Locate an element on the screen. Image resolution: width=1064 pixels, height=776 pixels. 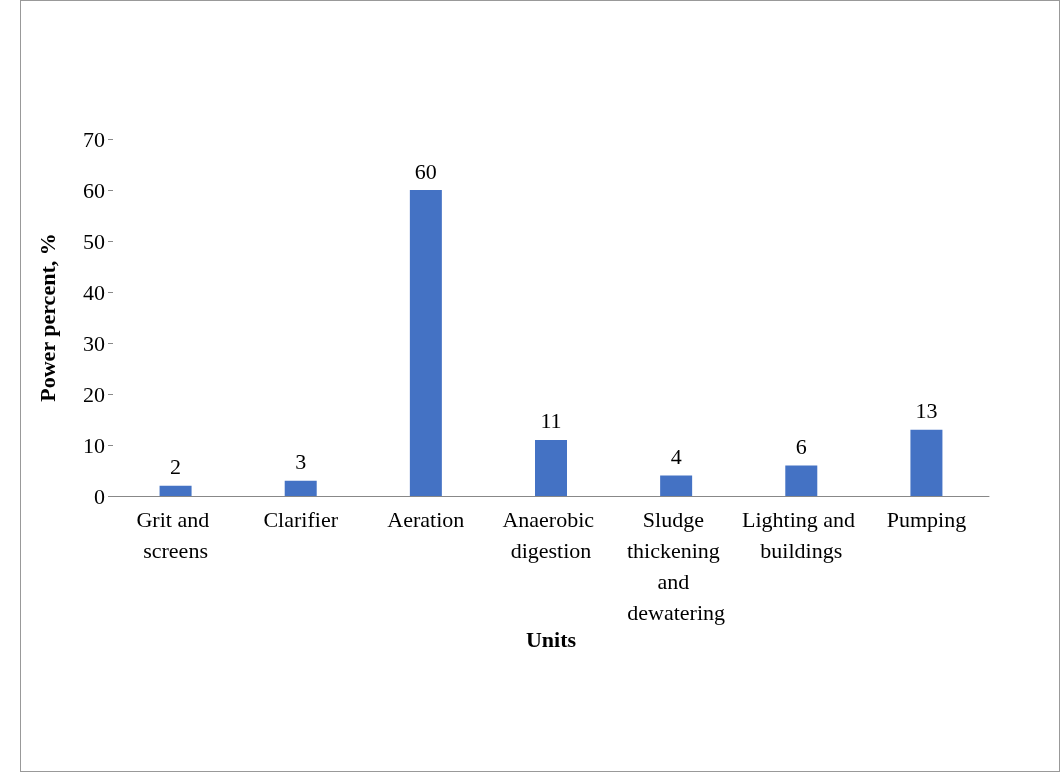
data-label: 2 is located at coordinates (176, 467).